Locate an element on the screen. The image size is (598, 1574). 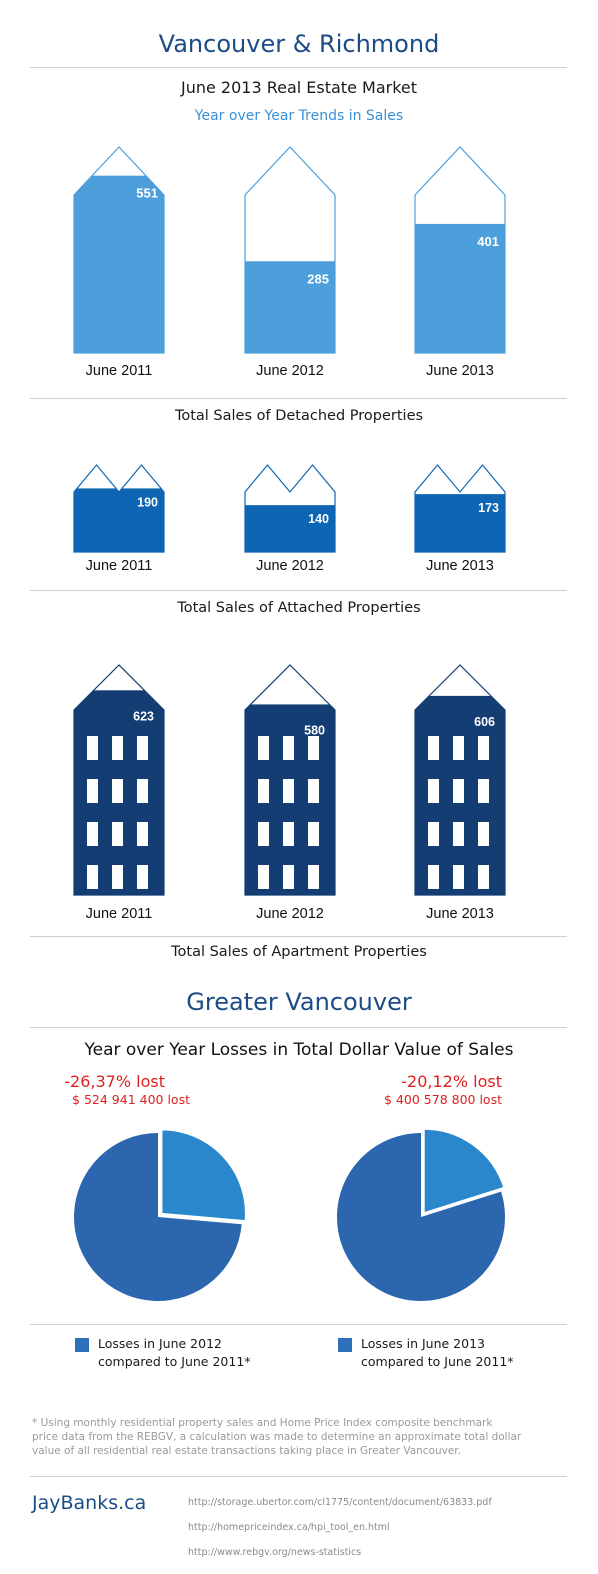
bar-group-june-2012: 140 June 2012 is located at coordinates (290, 519).